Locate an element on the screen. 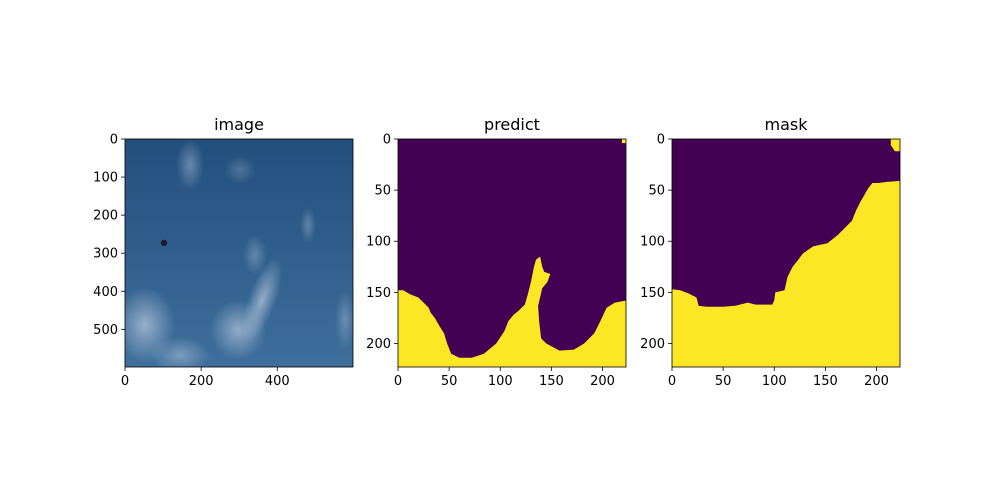 The image size is (1000, 500). panel-mask-frame is located at coordinates (786, 253).